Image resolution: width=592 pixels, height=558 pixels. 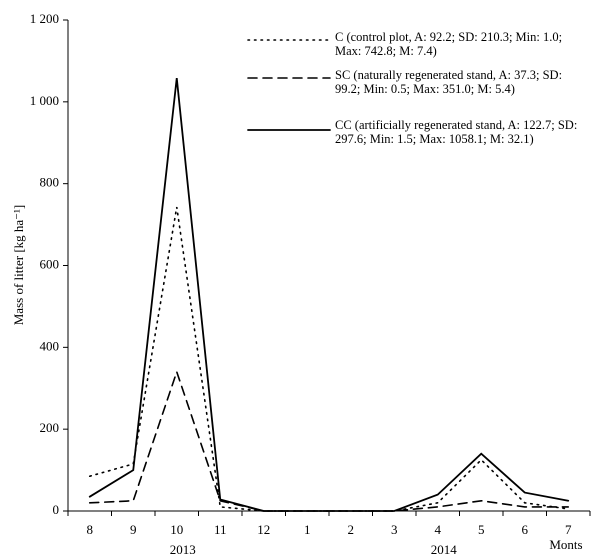 I want to click on y-tick-label: 400, so click(x=50, y=345).